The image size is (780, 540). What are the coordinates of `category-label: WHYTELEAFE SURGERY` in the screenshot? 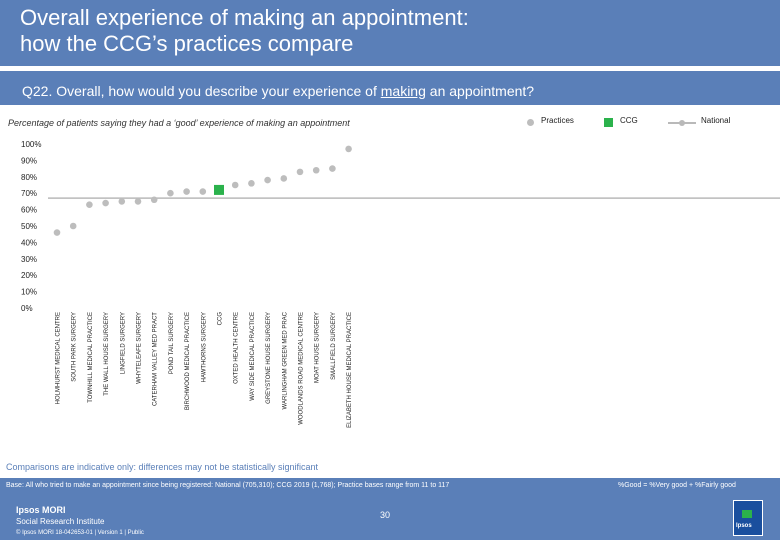 It's located at (140, 348).